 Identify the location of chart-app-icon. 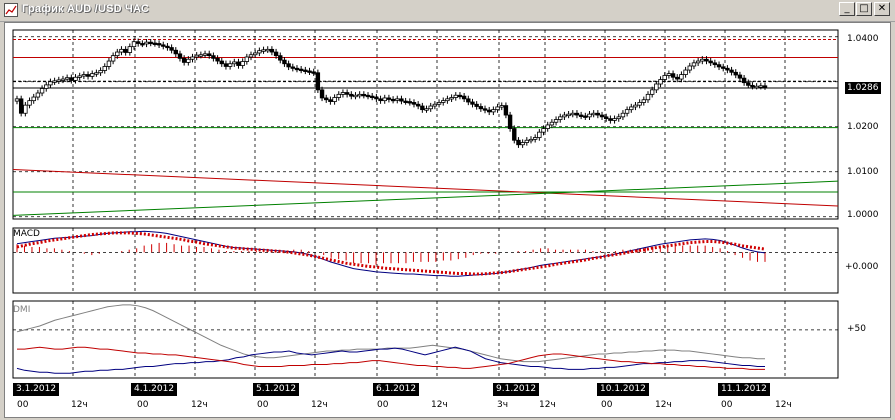
(11, 10).